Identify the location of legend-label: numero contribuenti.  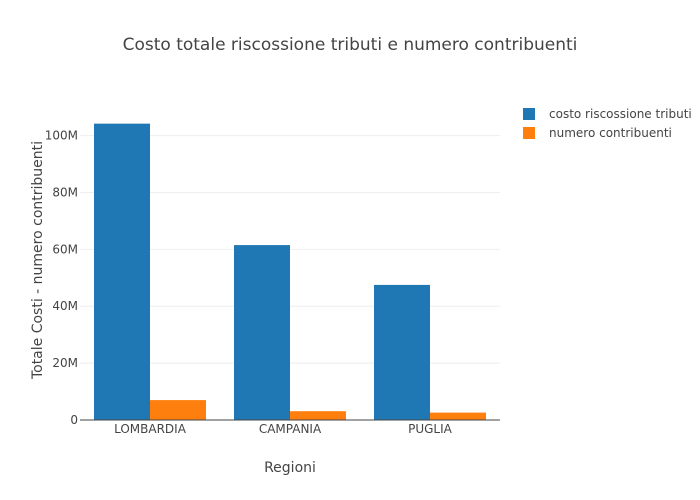
(610, 133).